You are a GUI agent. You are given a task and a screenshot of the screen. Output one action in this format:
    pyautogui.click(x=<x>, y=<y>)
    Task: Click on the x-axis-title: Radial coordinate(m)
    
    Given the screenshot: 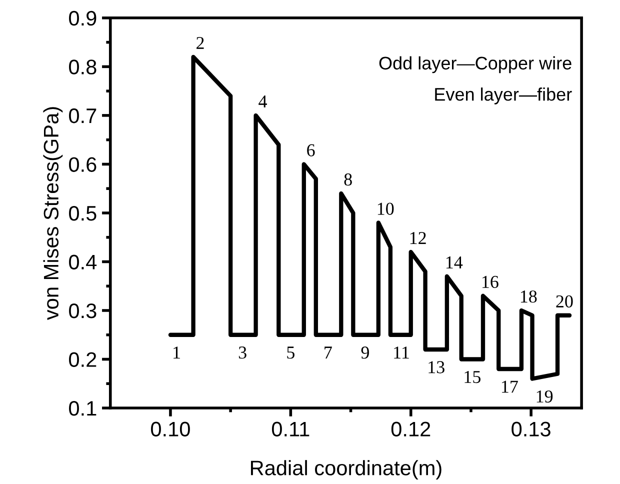 What is the action you would take?
    pyautogui.click(x=346, y=470)
    